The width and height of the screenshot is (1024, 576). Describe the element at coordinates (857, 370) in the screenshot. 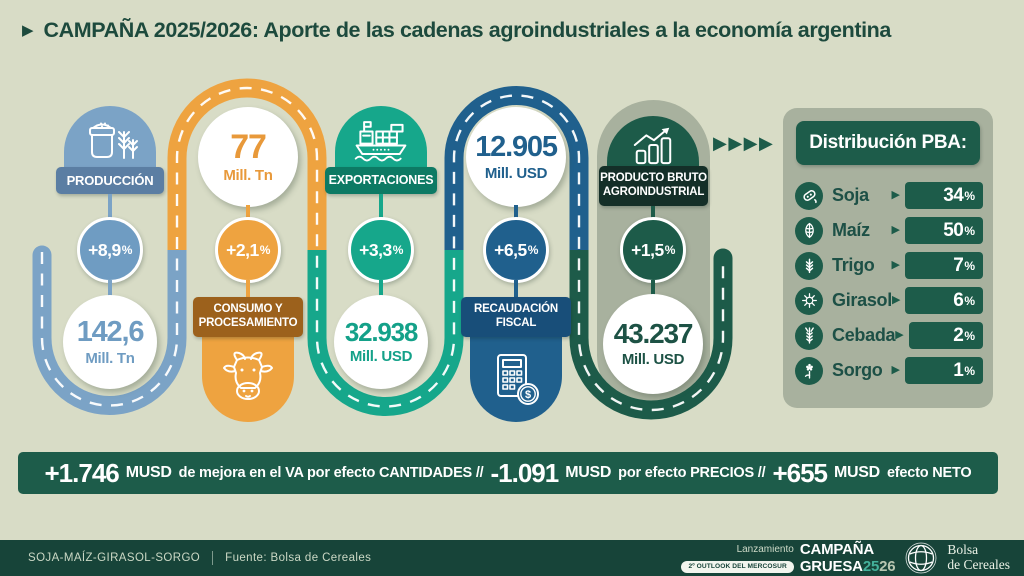

I see `crop-label: Sorgo` at that location.